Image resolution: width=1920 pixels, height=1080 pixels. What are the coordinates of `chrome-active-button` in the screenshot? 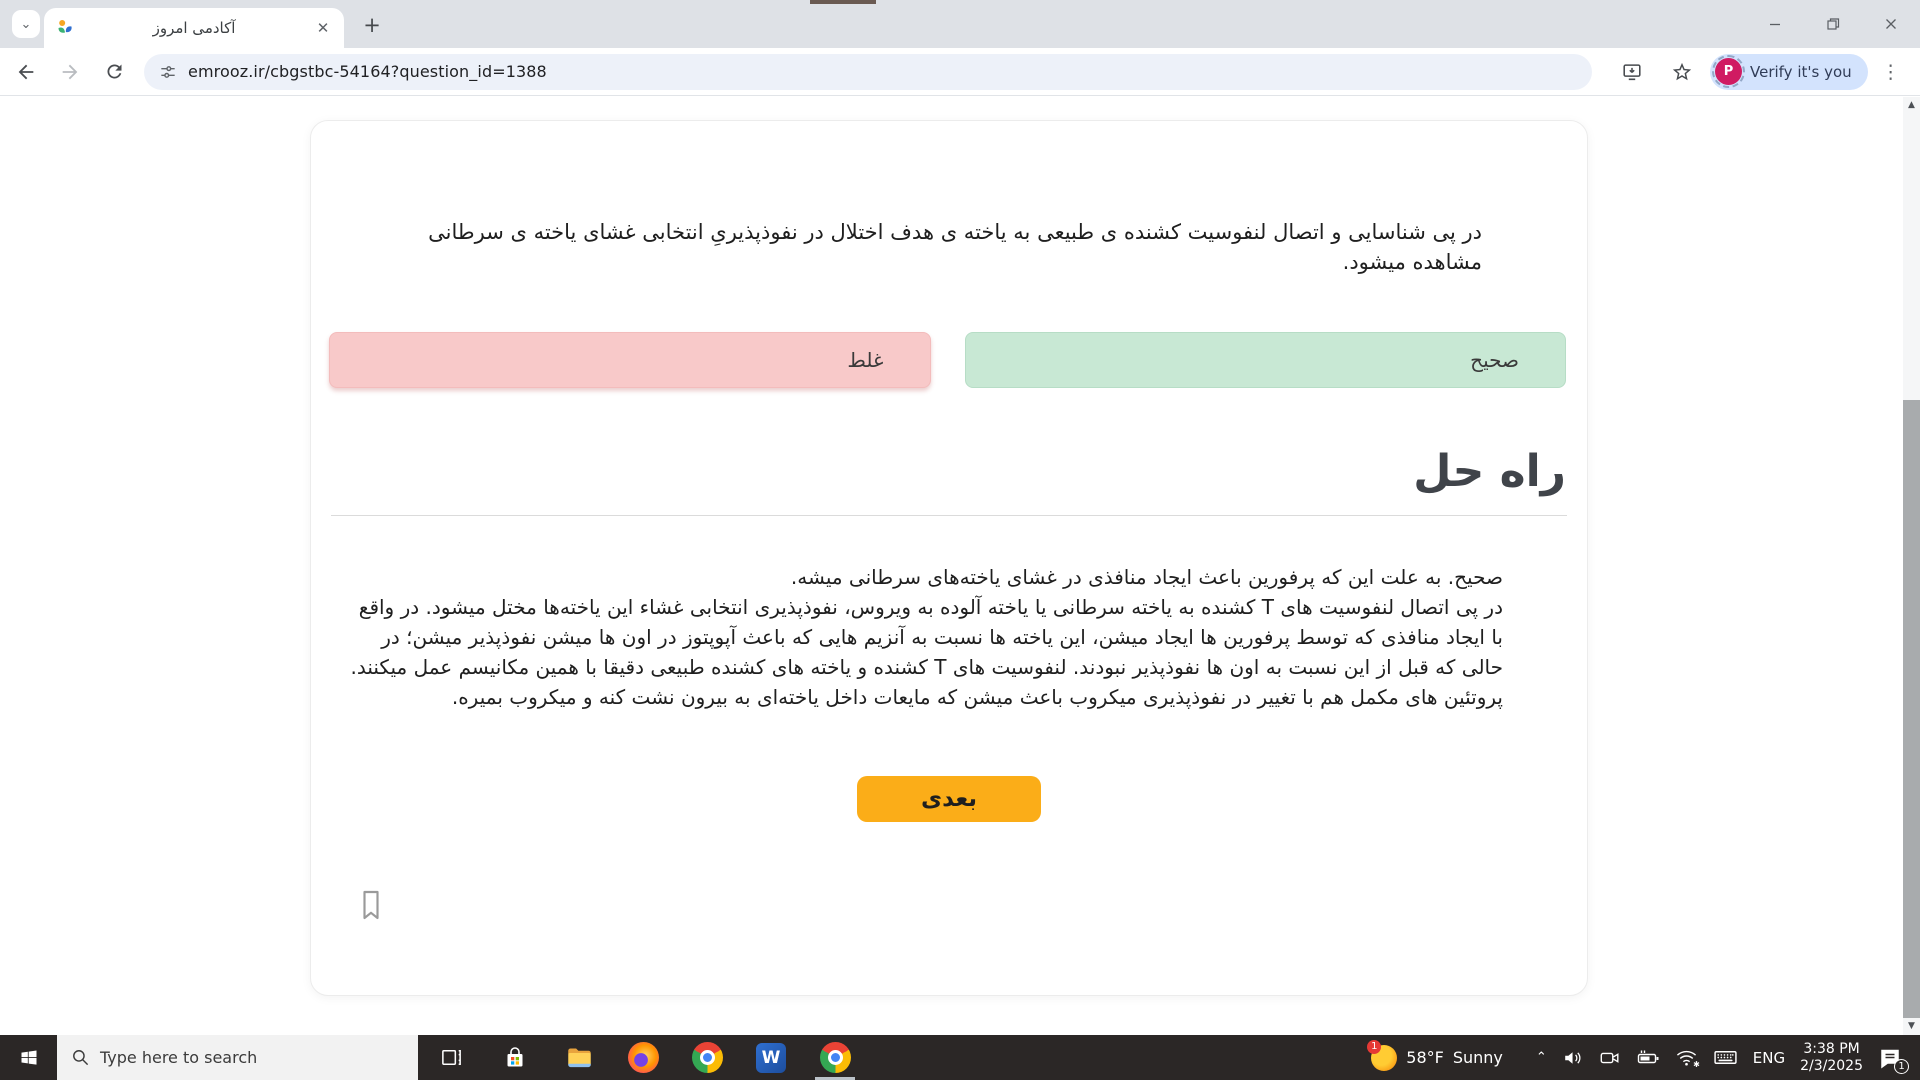 It's located at (835, 1057).